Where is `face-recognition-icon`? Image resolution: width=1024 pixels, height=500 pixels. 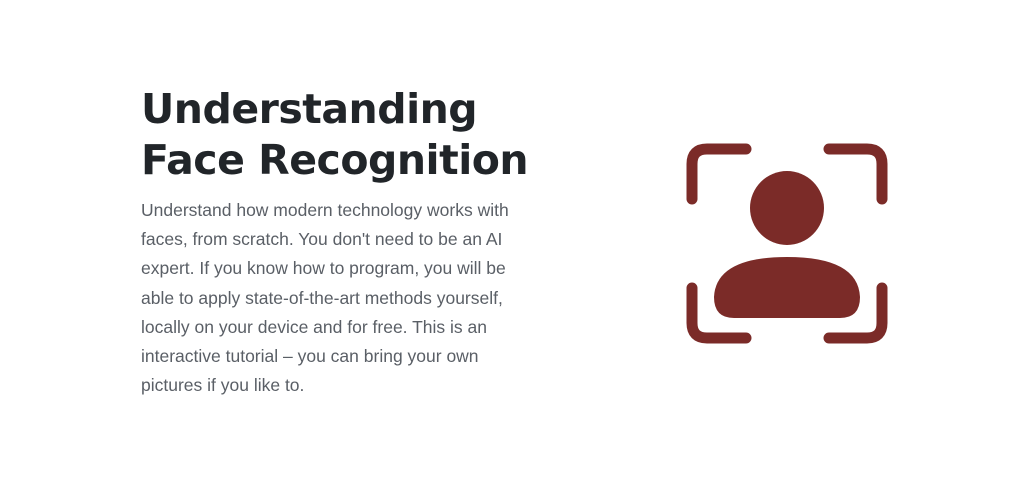
face-recognition-icon is located at coordinates (787, 244).